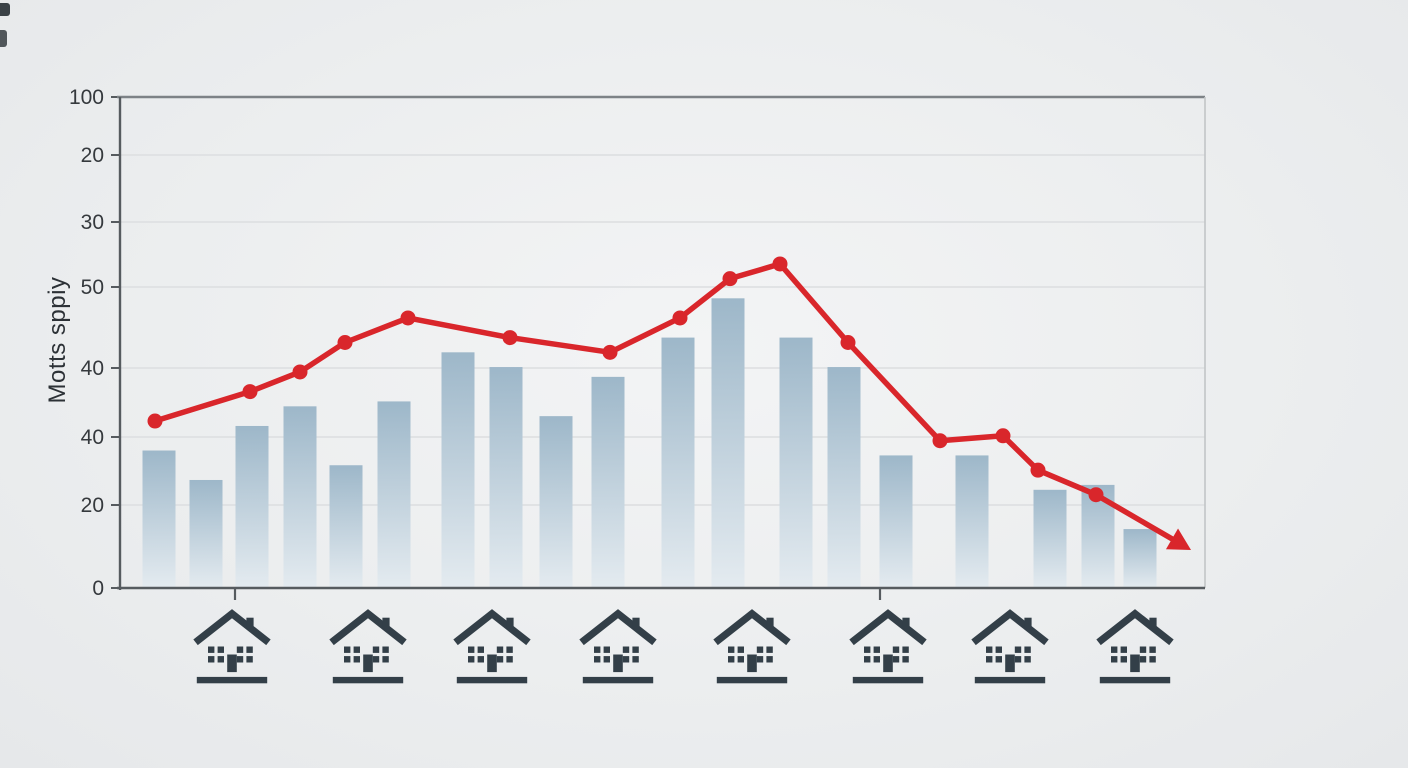 The image size is (1408, 768). What do you see at coordinates (98, 588) in the screenshot?
I see `y-tick-label: 0` at bounding box center [98, 588].